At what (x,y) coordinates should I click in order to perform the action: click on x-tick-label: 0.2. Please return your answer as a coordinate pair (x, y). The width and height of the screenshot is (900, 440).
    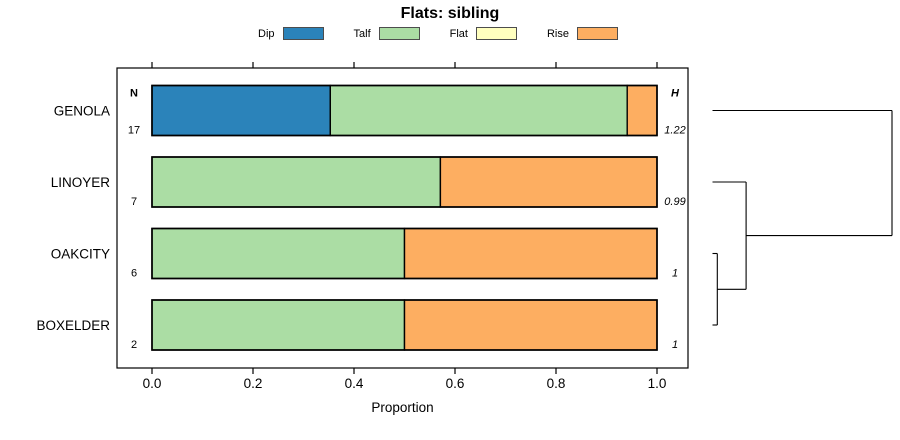
    Looking at the image, I should click on (253, 383).